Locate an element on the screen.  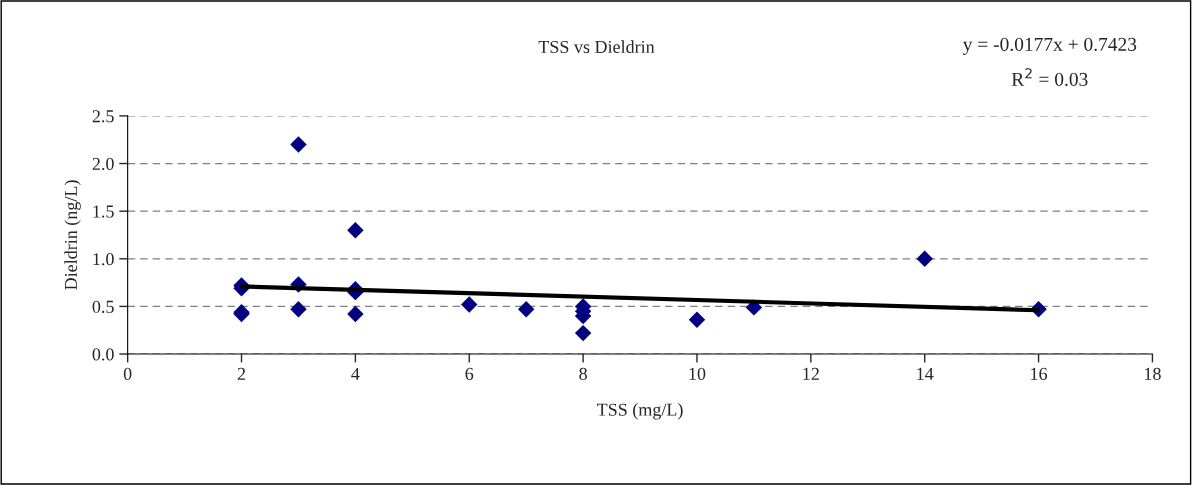
x-tick-label: 12 is located at coordinates (811, 373).